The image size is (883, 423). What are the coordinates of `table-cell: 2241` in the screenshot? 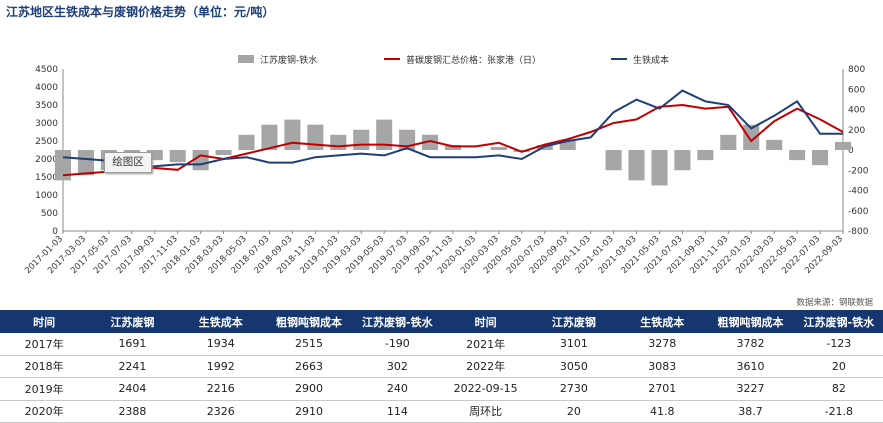 It's located at (132, 366).